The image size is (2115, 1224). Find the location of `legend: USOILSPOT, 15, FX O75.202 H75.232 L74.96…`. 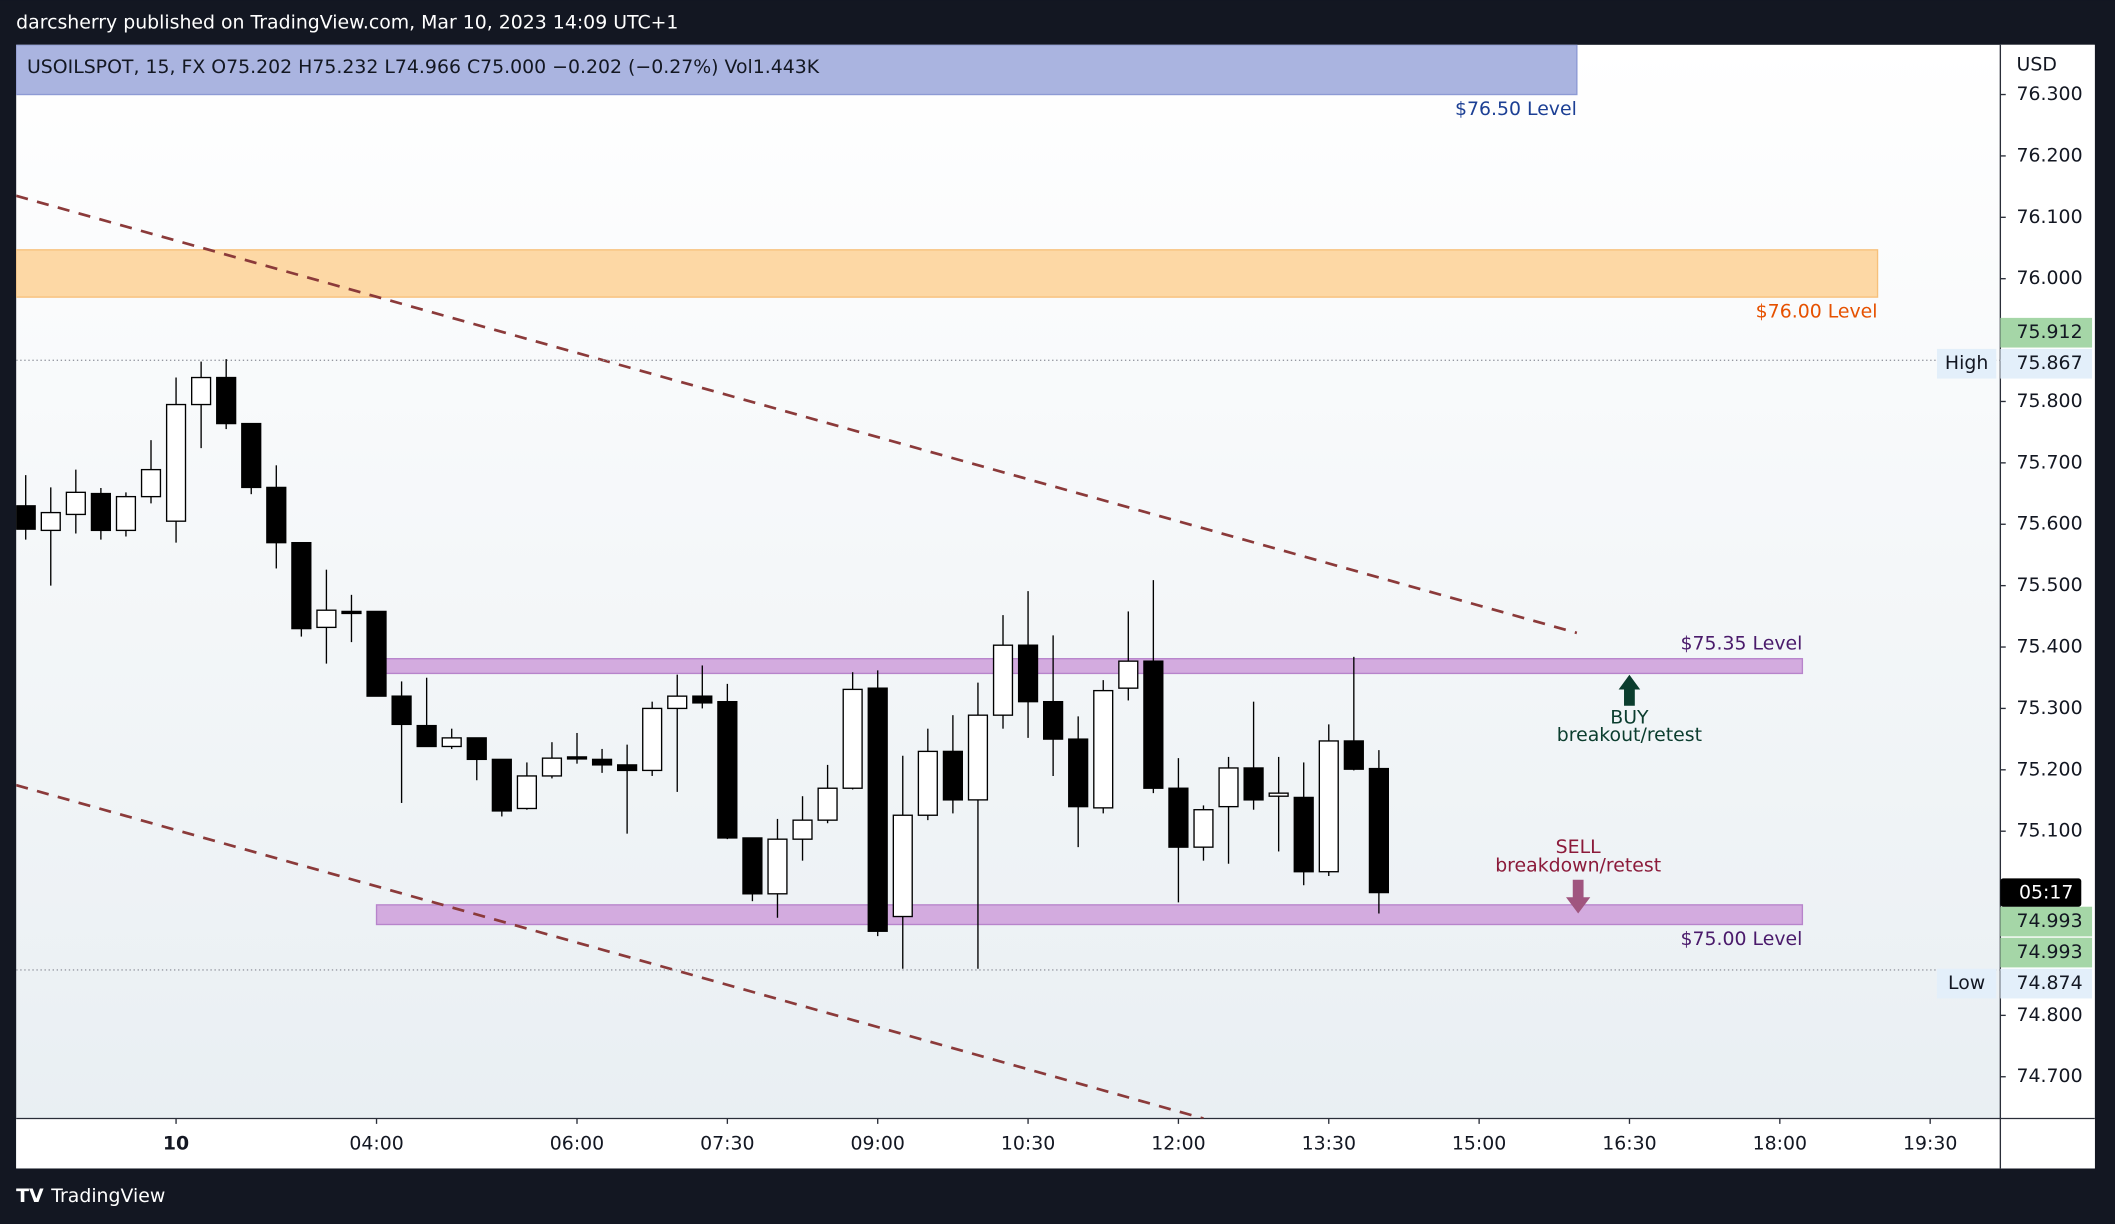

legend: USOILSPOT, 15, FX O75.202 H75.232 L74.96… is located at coordinates (423, 67).